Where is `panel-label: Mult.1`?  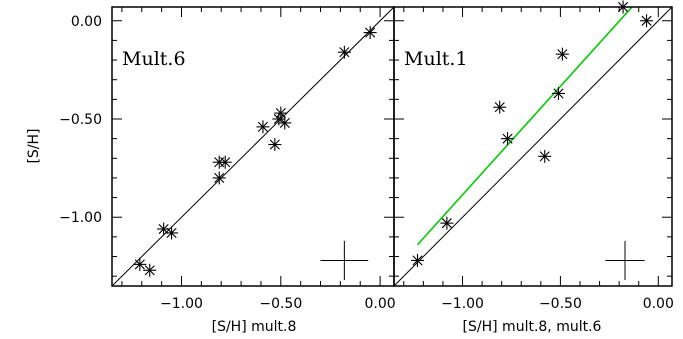
panel-label: Mult.1 is located at coordinates (436, 59).